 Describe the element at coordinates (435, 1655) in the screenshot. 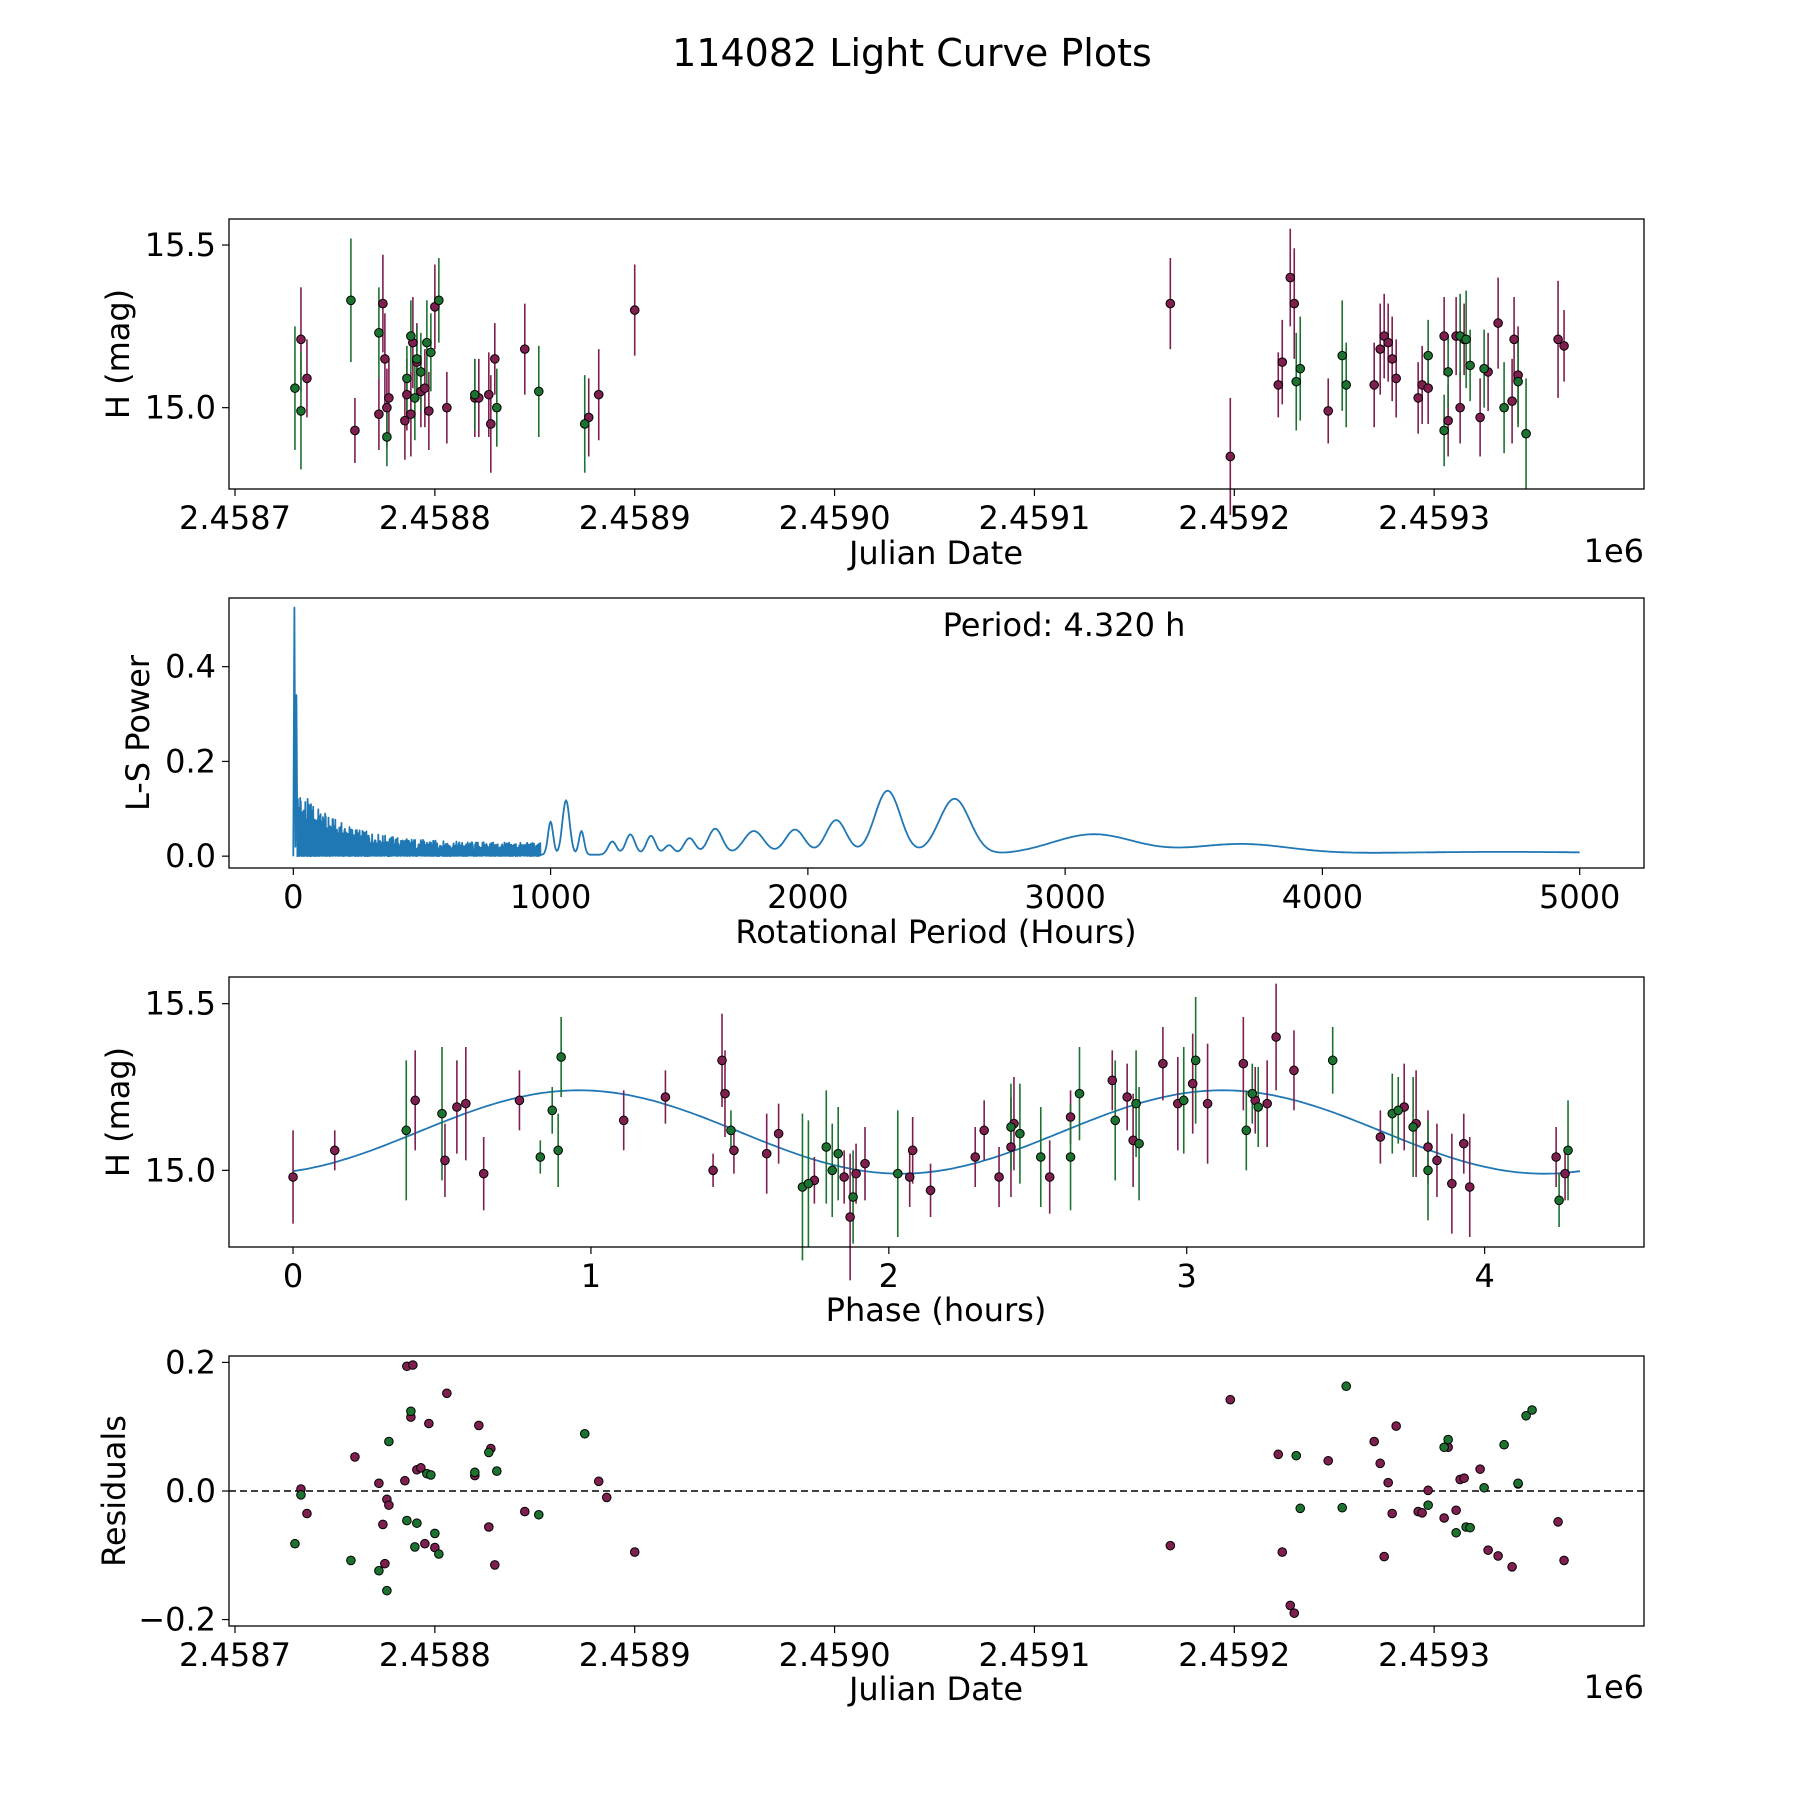

I see `residuals-x-tick-label: 2.4588` at that location.